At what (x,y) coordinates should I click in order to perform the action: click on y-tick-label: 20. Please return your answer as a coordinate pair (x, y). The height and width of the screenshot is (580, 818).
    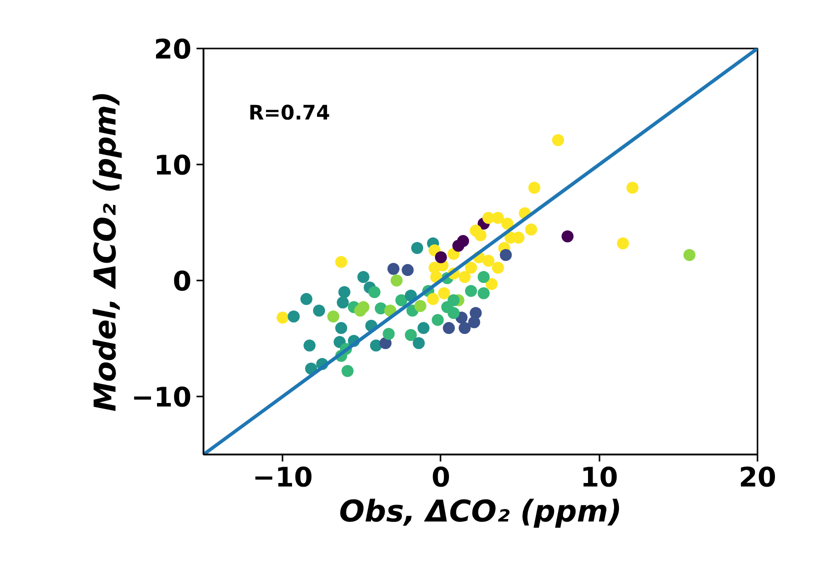
    Looking at the image, I should click on (173, 50).